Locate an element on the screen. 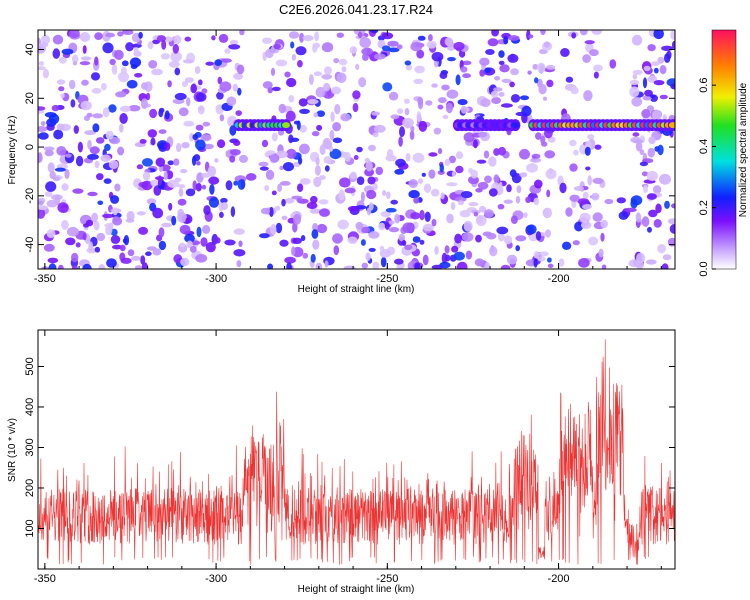 This screenshot has height=600, width=750. colorbar-tick-label: 0.6 is located at coordinates (704, 85).